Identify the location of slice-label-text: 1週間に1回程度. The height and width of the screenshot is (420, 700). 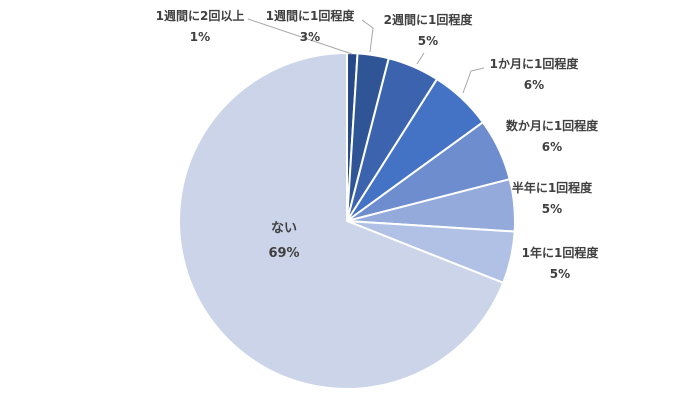
(310, 16).